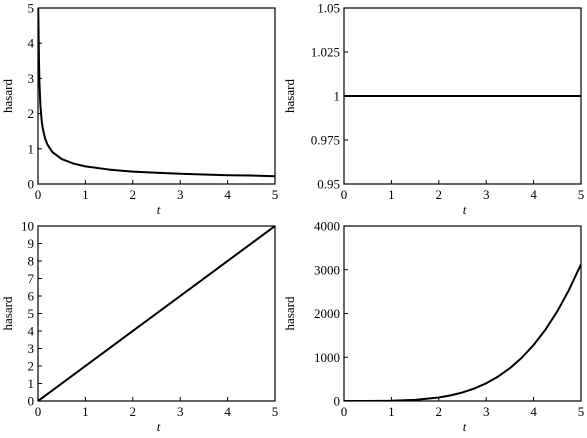 The height and width of the screenshot is (438, 587). Describe the element at coordinates (325, 52) in the screenshot. I see `y-tick-label: 1.025` at that location.